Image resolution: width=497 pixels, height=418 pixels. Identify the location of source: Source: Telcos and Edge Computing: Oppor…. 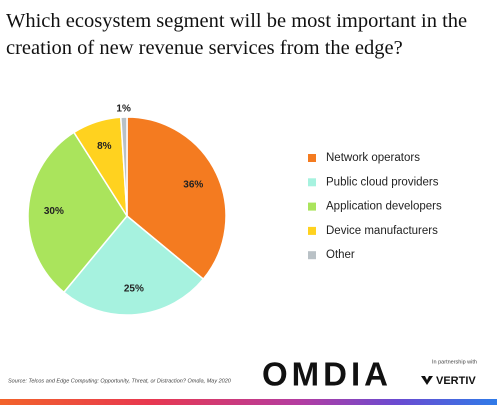
(120, 381).